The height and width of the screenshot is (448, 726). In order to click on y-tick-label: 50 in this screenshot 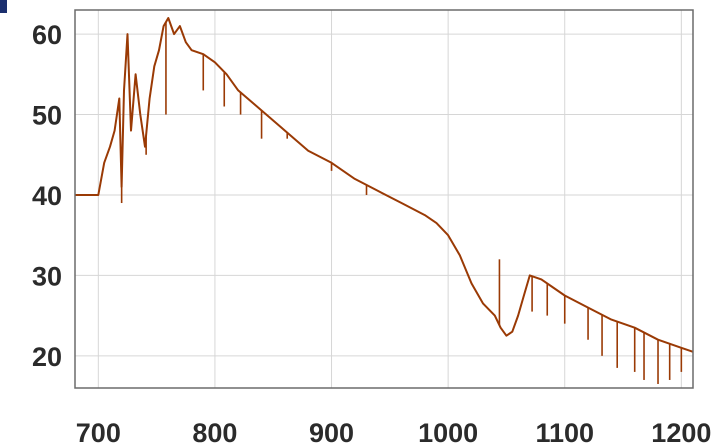, I will do `click(47, 116)`.